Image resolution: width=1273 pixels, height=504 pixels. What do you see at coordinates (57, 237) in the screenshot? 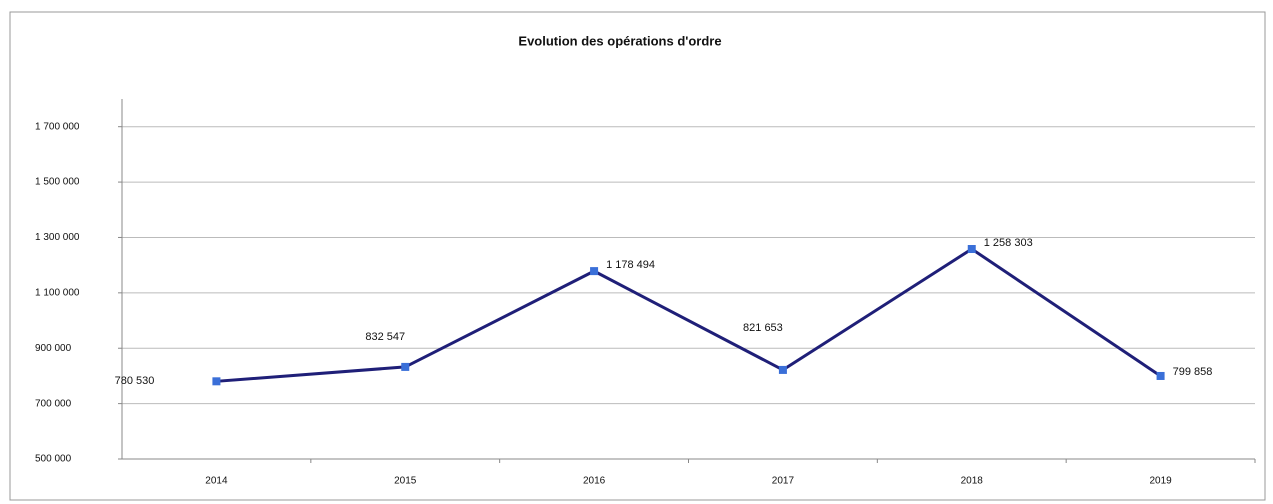
I see `y-tick-label: 1 300 000` at bounding box center [57, 237].